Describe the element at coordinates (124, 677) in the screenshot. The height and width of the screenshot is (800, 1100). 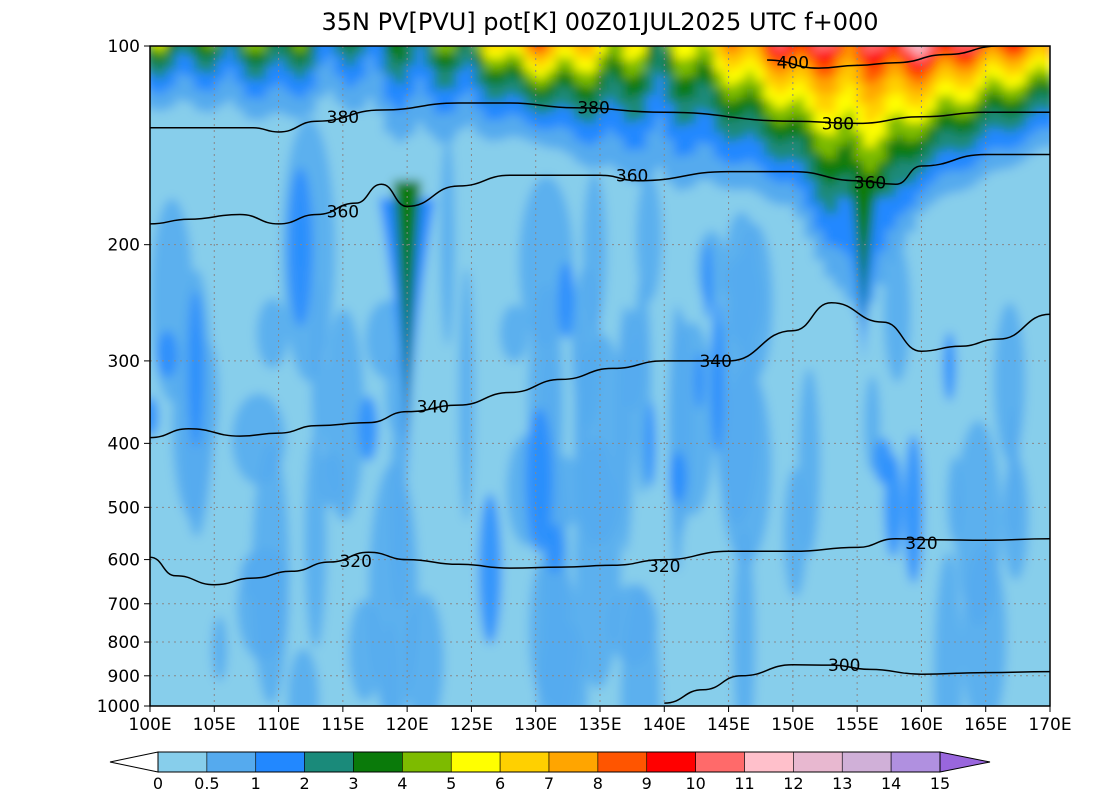
I see `y-tick-label: 900` at that location.